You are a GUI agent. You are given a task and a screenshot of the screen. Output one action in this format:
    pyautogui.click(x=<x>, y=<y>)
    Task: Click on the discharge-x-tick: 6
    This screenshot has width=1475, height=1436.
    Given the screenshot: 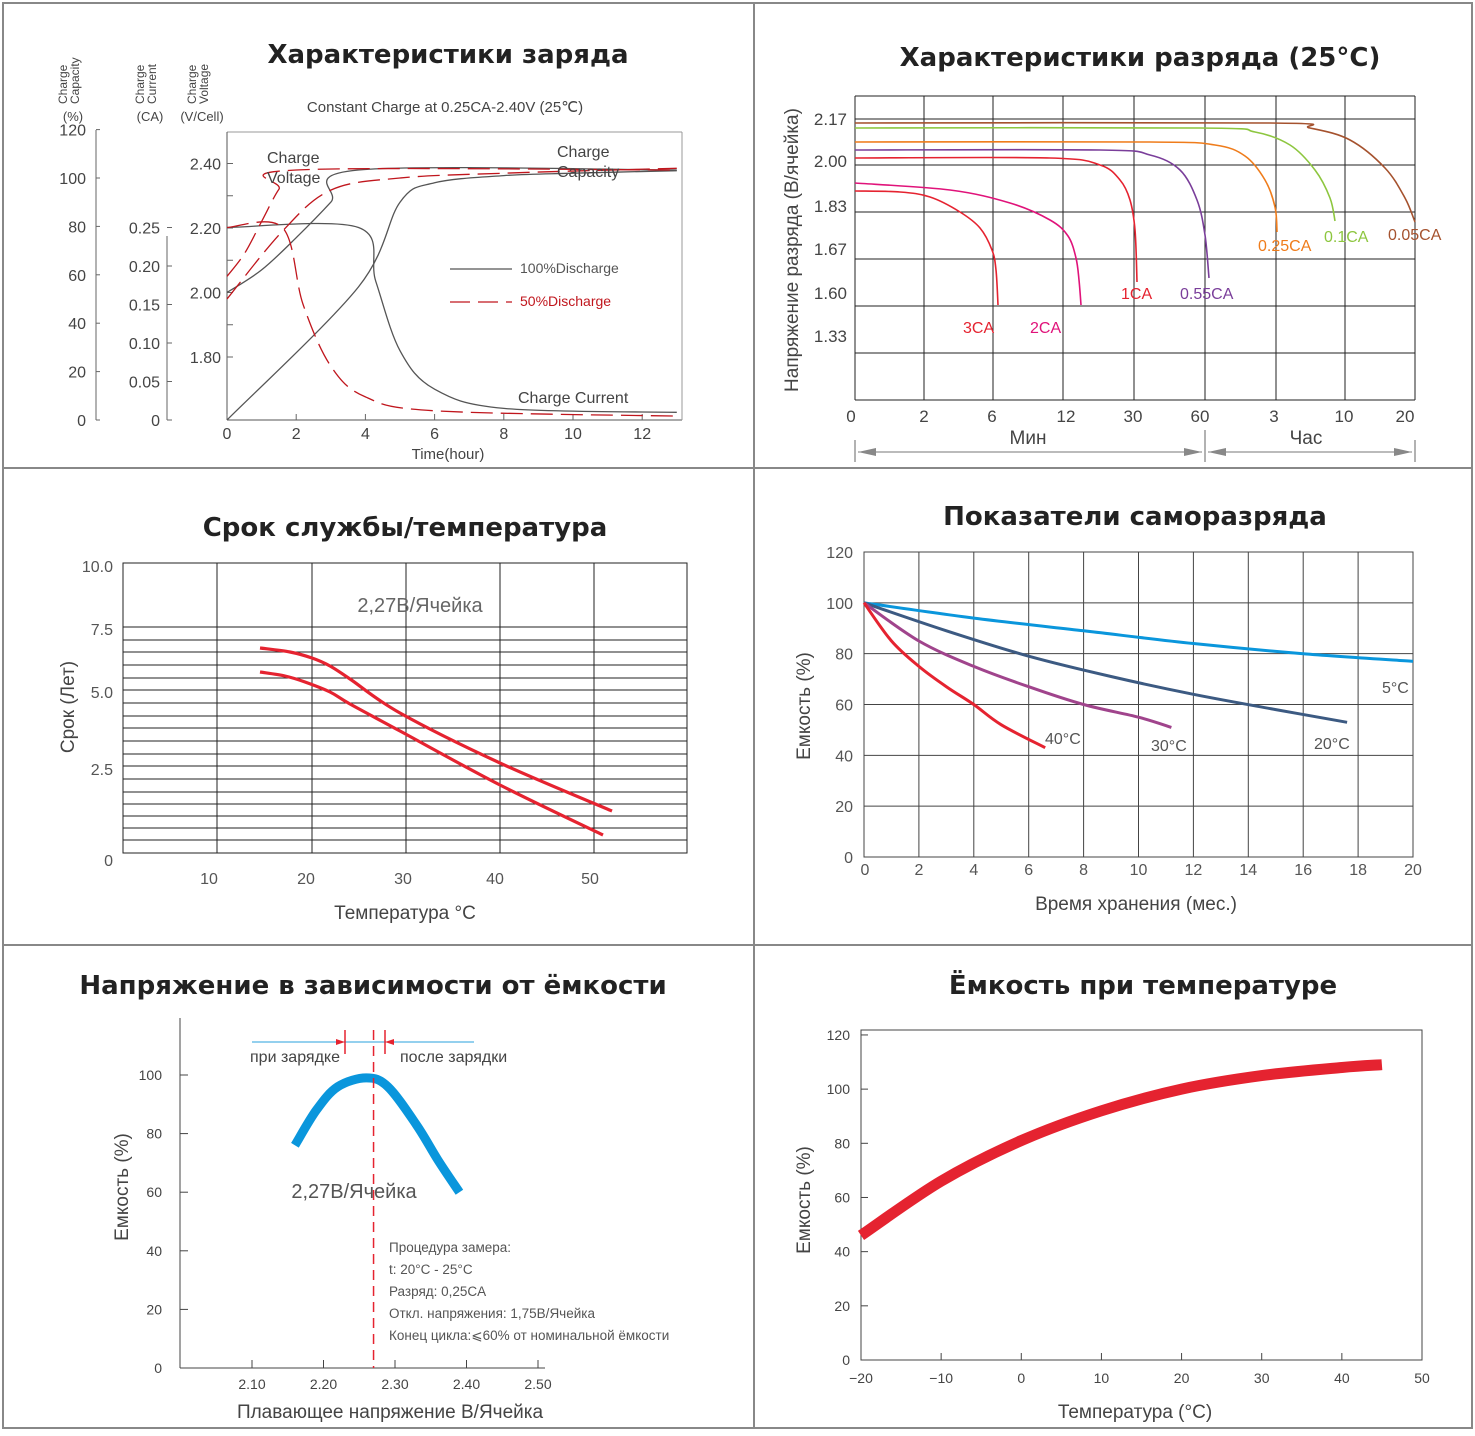 What is the action you would take?
    pyautogui.click(x=991, y=416)
    